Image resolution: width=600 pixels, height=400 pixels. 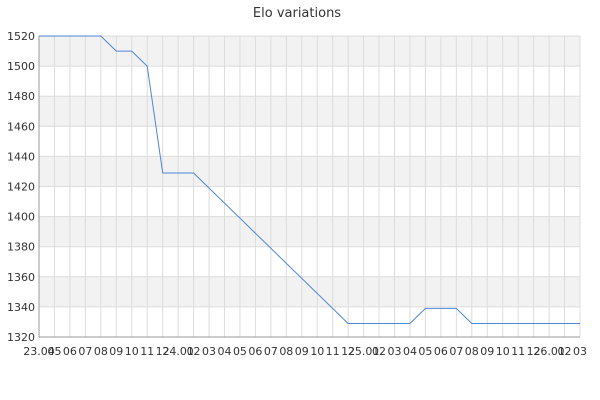 I want to click on x-tick-label: 24.01, so click(x=178, y=351).